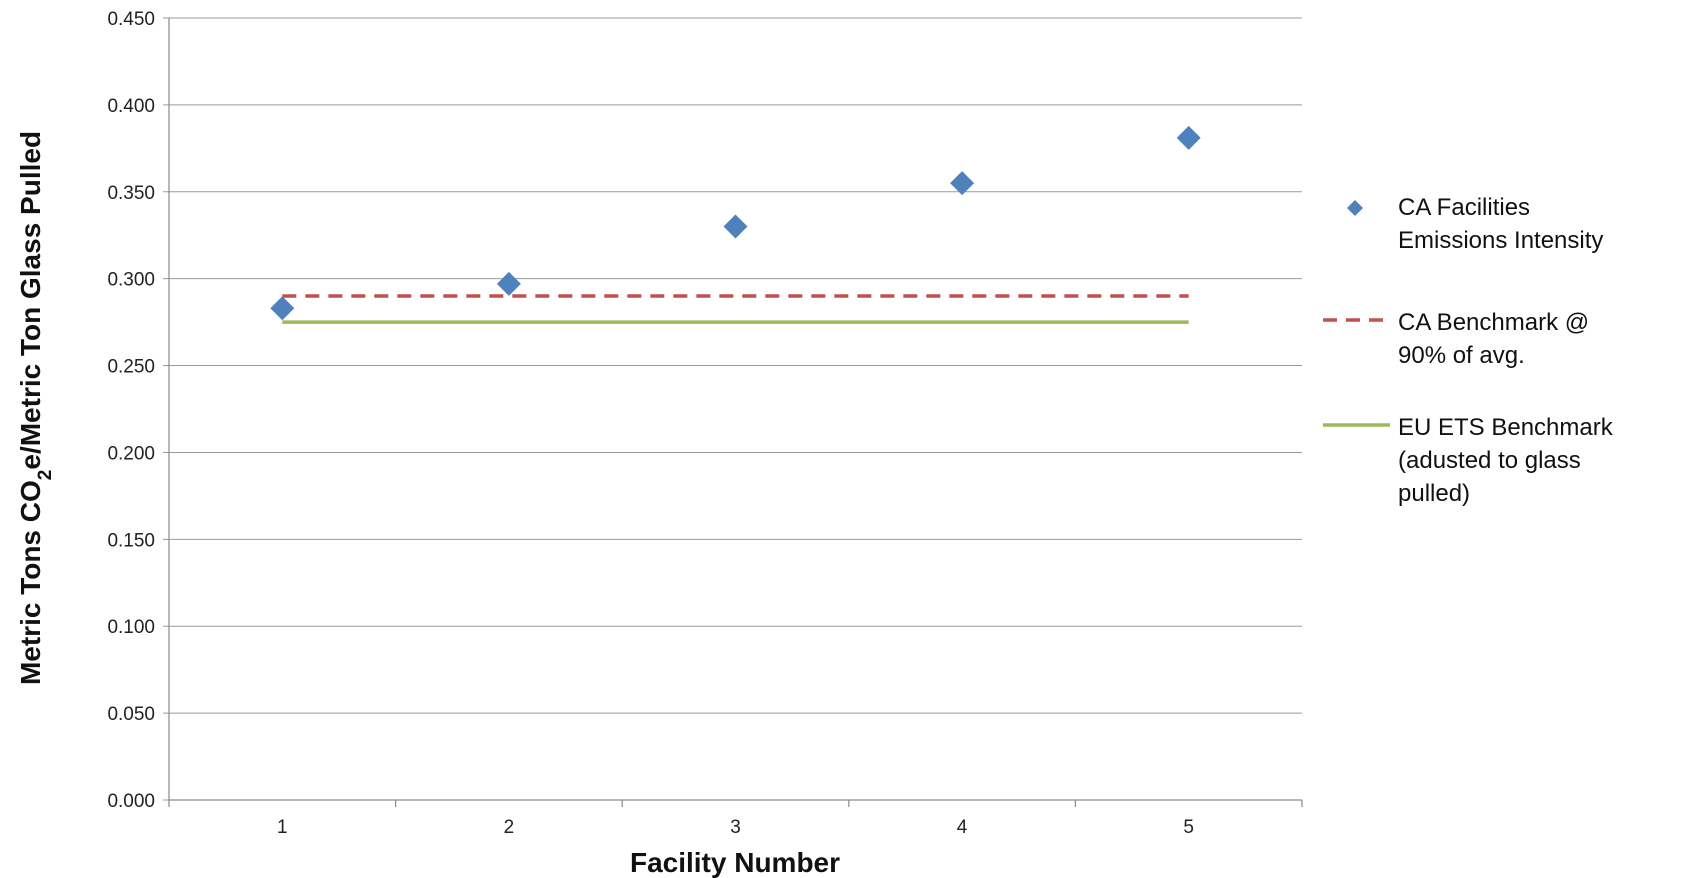  I want to click on y-tick-label: 0.150, so click(131, 540).